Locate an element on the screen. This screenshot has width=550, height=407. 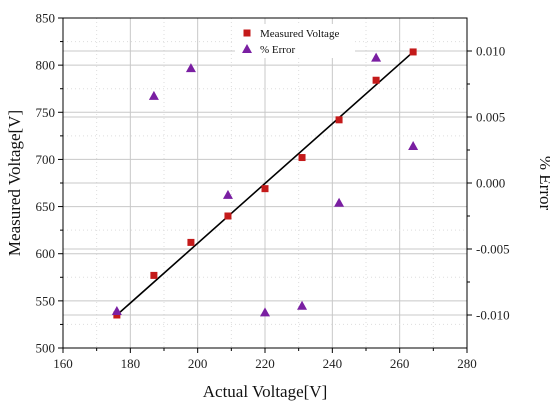
y-axis-title: Measured Voltage[V] is located at coordinates (14, 183).